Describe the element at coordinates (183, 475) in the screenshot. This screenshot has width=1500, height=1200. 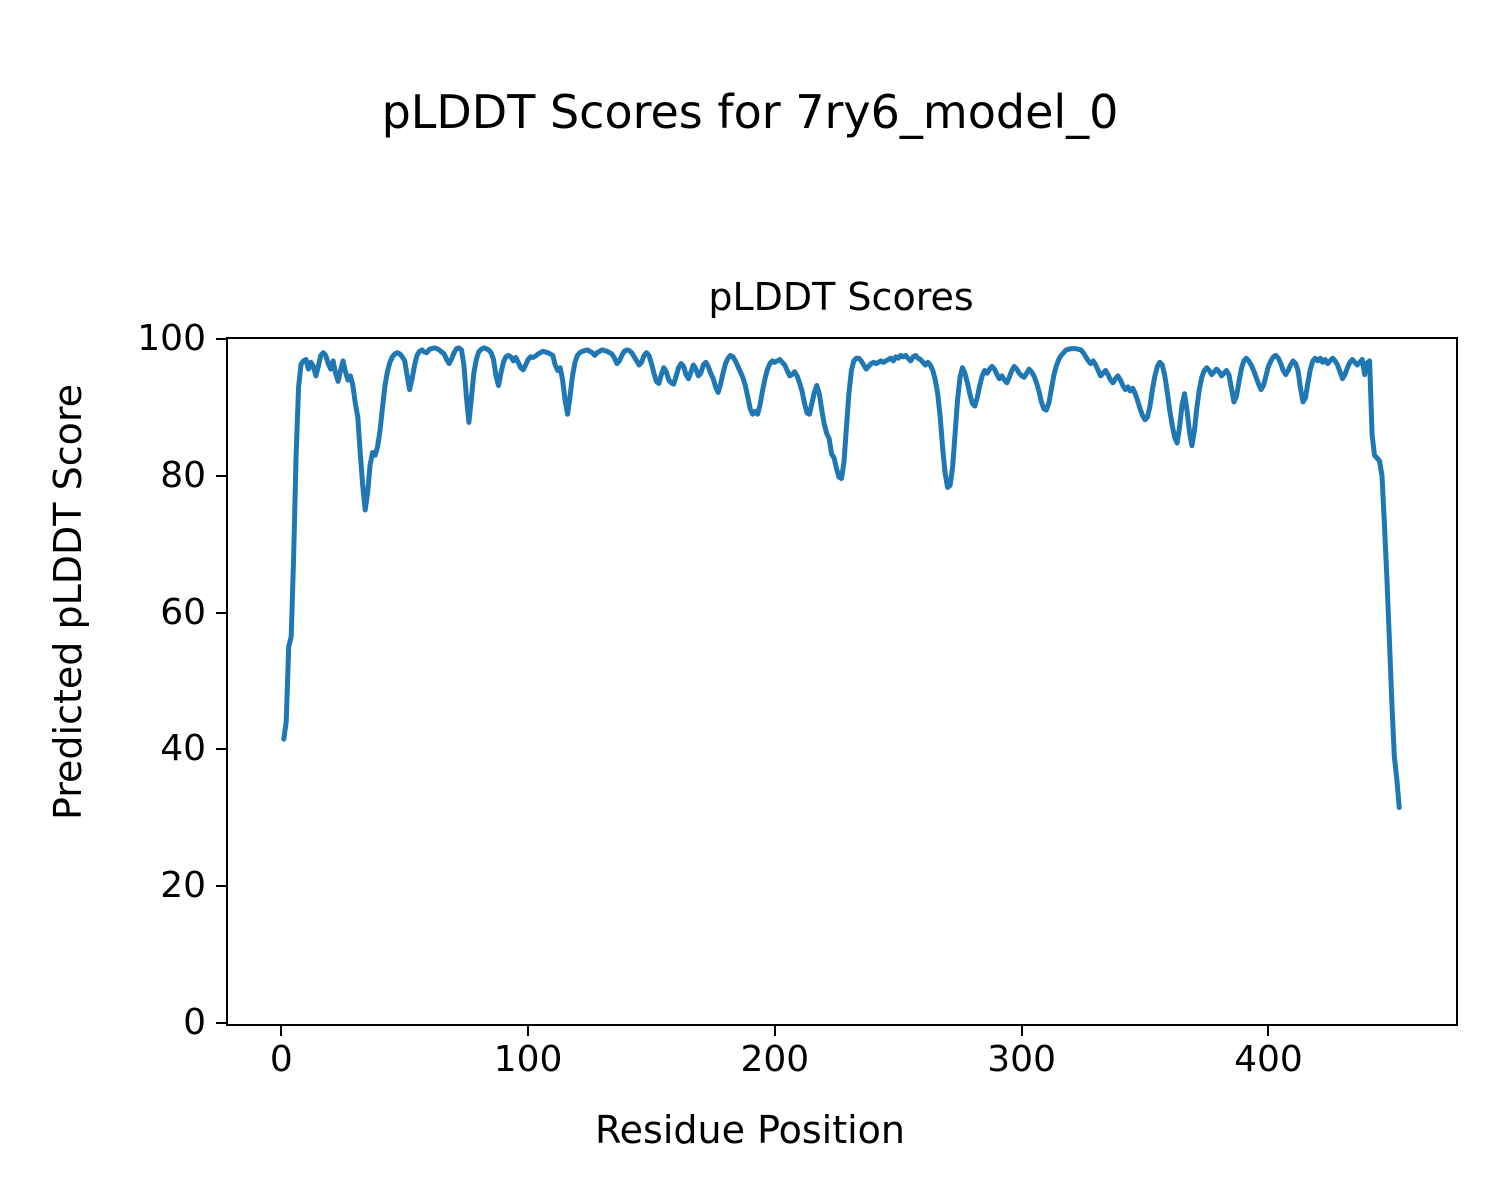
I see `y-tick-label: 80` at that location.